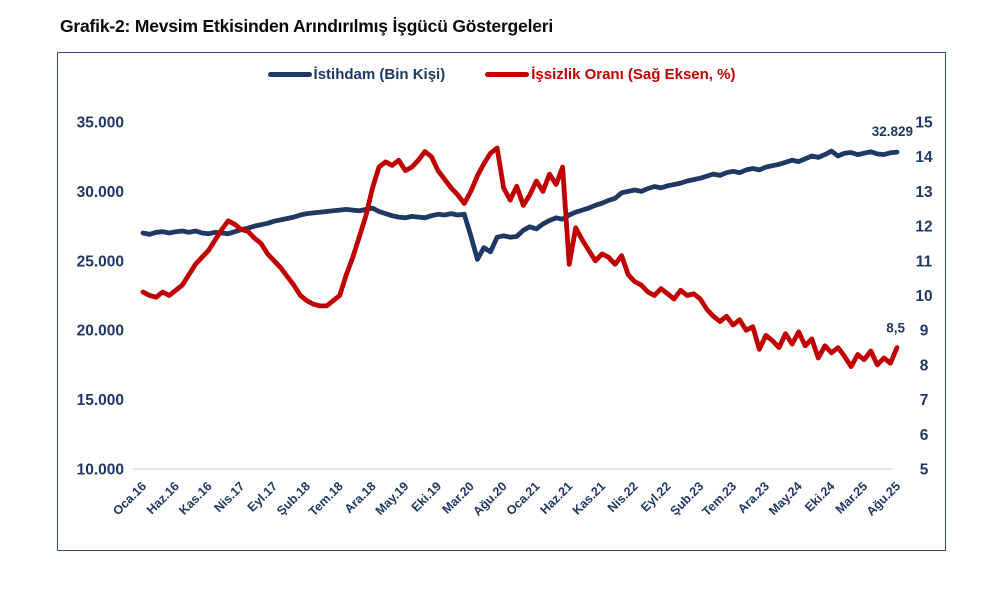 The image size is (1000, 600). I want to click on right-axis-tick-label: 14, so click(924, 157).